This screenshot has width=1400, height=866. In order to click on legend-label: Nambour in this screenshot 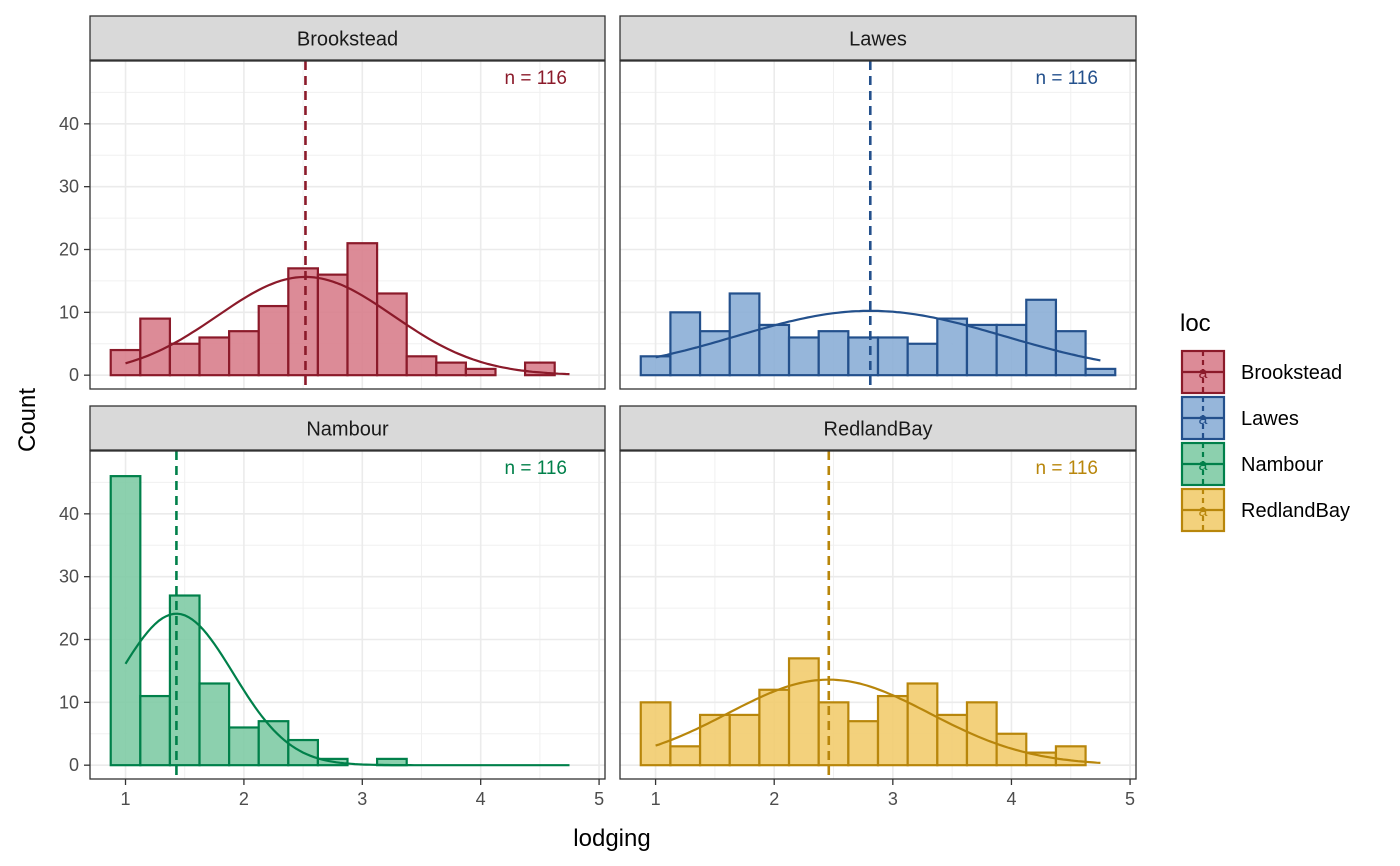, I will do `click(1282, 465)`.